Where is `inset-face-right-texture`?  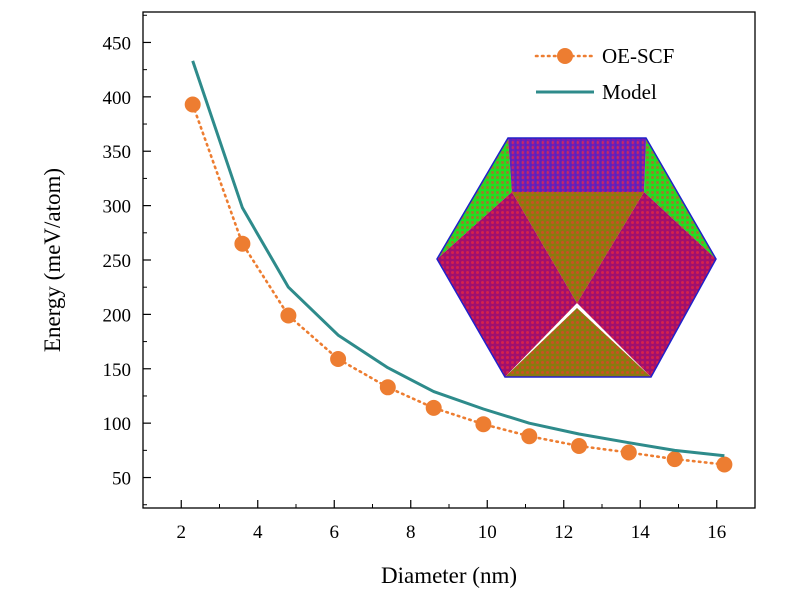
inset-face-right-texture is located at coordinates (646, 284).